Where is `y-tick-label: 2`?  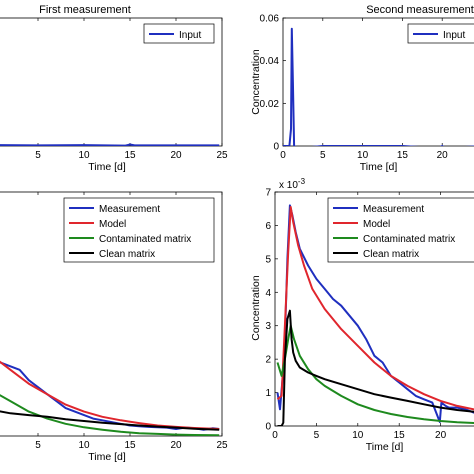 y-tick-label: 2 is located at coordinates (268, 360).